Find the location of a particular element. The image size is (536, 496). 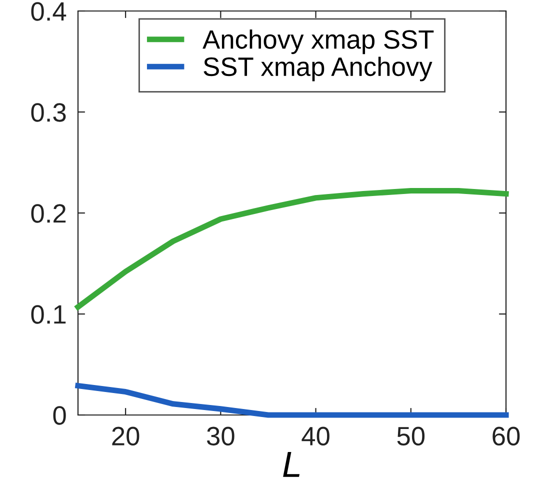

y-tick-label: 0.1 is located at coordinates (48, 314).